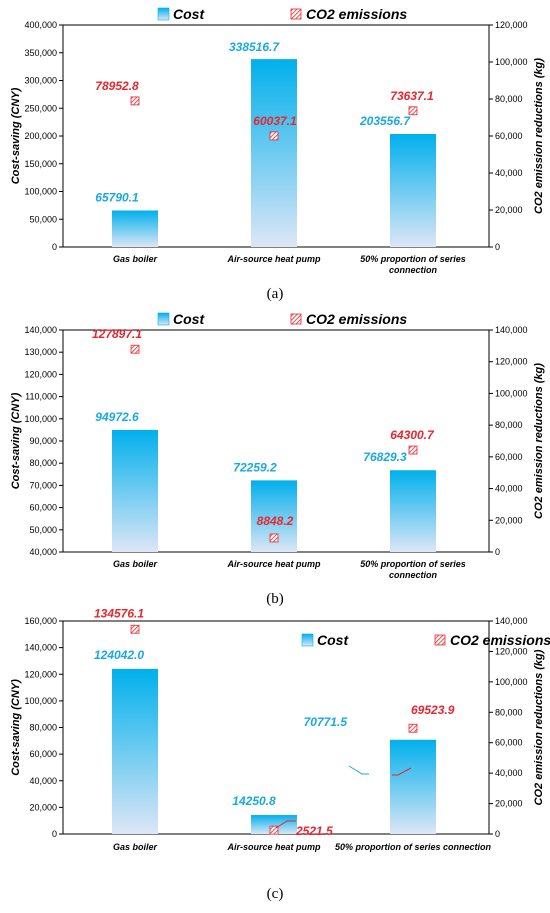 The width and height of the screenshot is (550, 913). What do you see at coordinates (412, 435) in the screenshot?
I see `co2-data-label: 64300.7` at bounding box center [412, 435].